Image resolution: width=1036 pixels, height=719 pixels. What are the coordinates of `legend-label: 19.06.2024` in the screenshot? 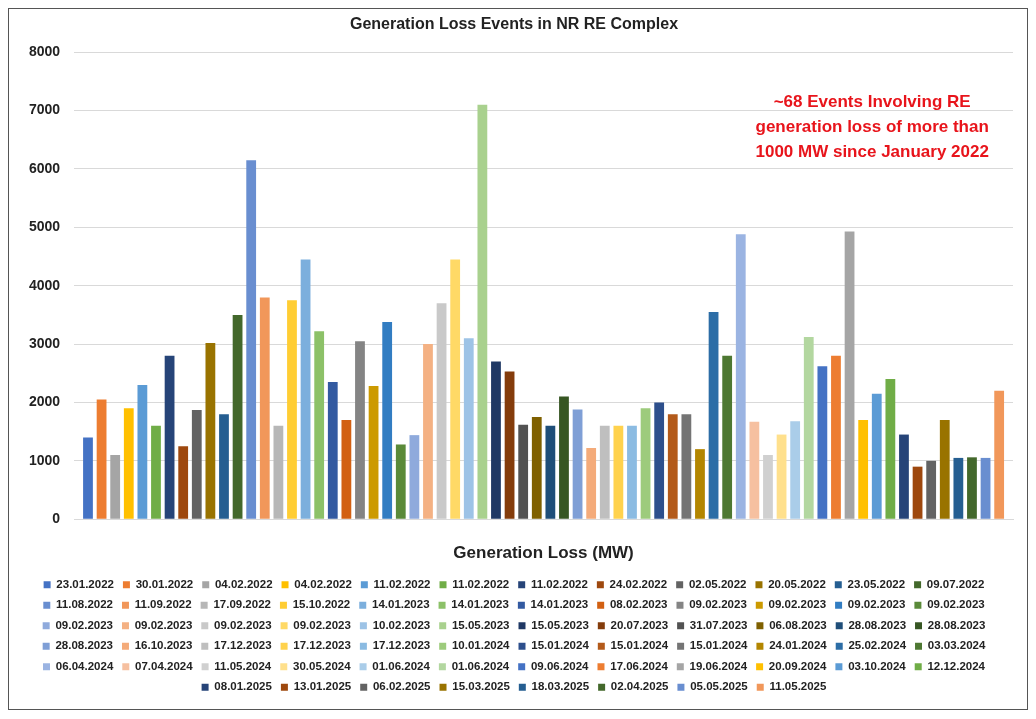 It's located at (718, 665).